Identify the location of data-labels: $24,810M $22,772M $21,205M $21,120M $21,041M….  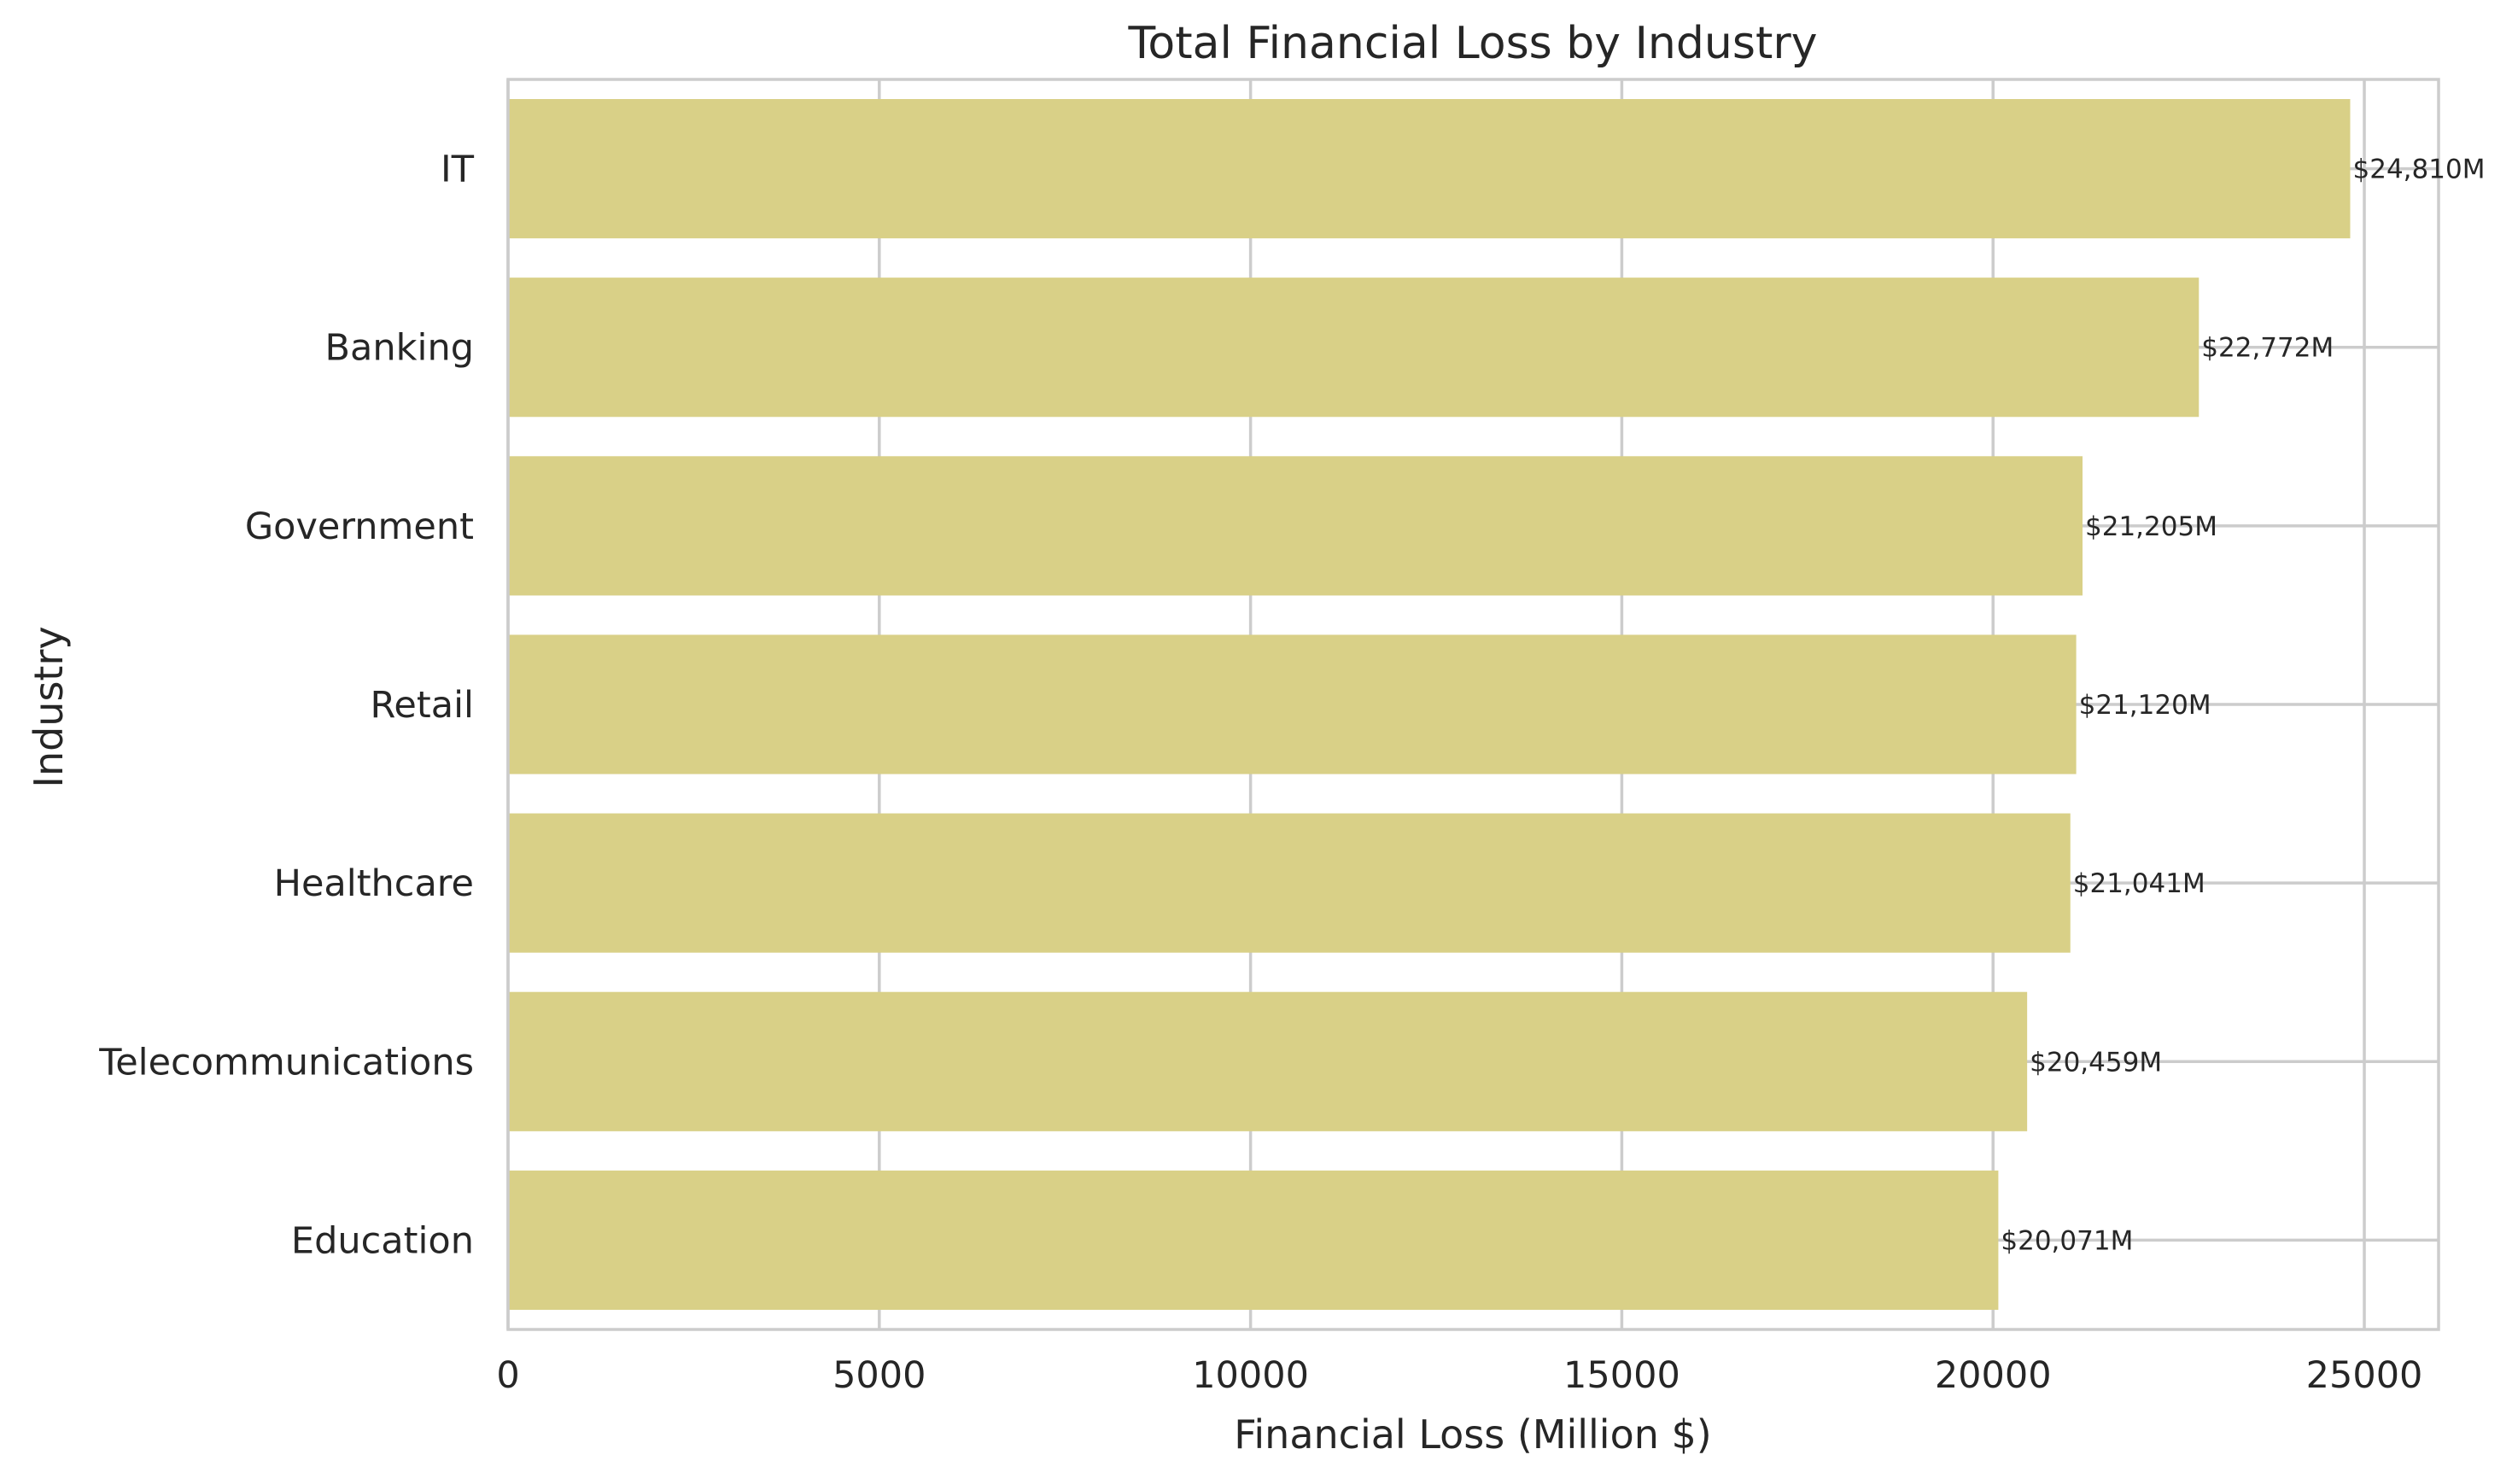
(2243, 706).